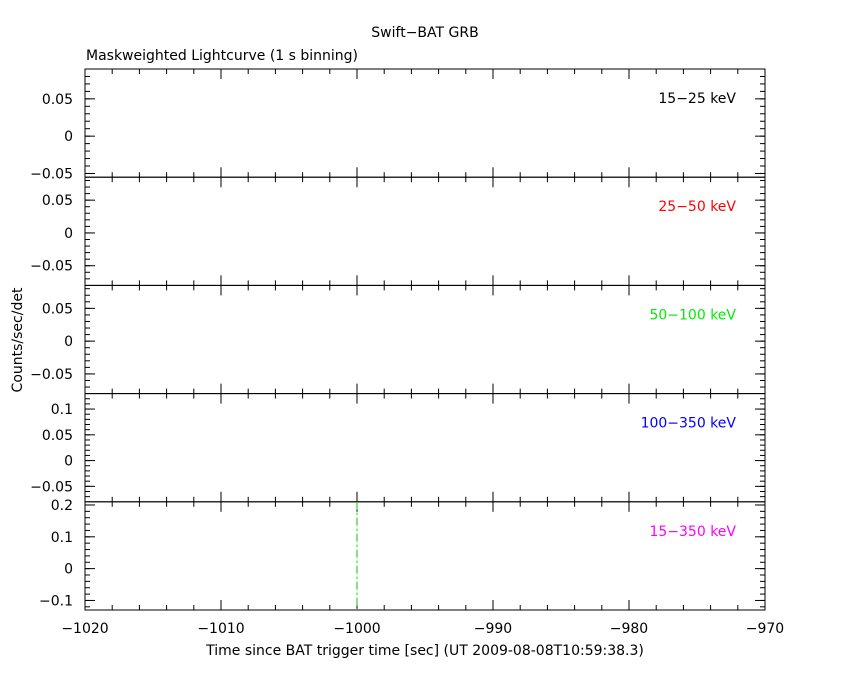 The width and height of the screenshot is (850, 680). What do you see at coordinates (493, 629) in the screenshot?
I see `x-tick-label: −990` at bounding box center [493, 629].